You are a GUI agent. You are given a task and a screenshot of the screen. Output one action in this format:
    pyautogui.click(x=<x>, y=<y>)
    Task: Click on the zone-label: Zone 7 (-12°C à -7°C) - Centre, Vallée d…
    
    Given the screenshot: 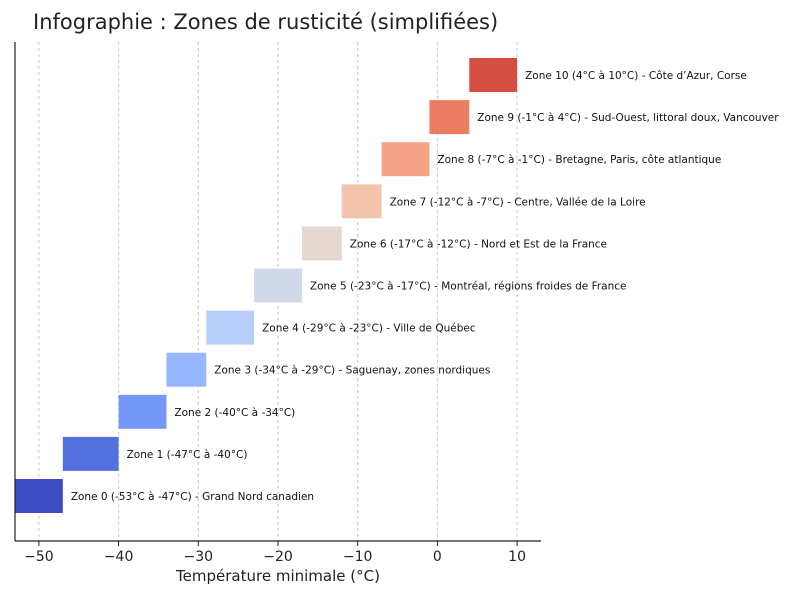 What is the action you would take?
    pyautogui.click(x=518, y=202)
    